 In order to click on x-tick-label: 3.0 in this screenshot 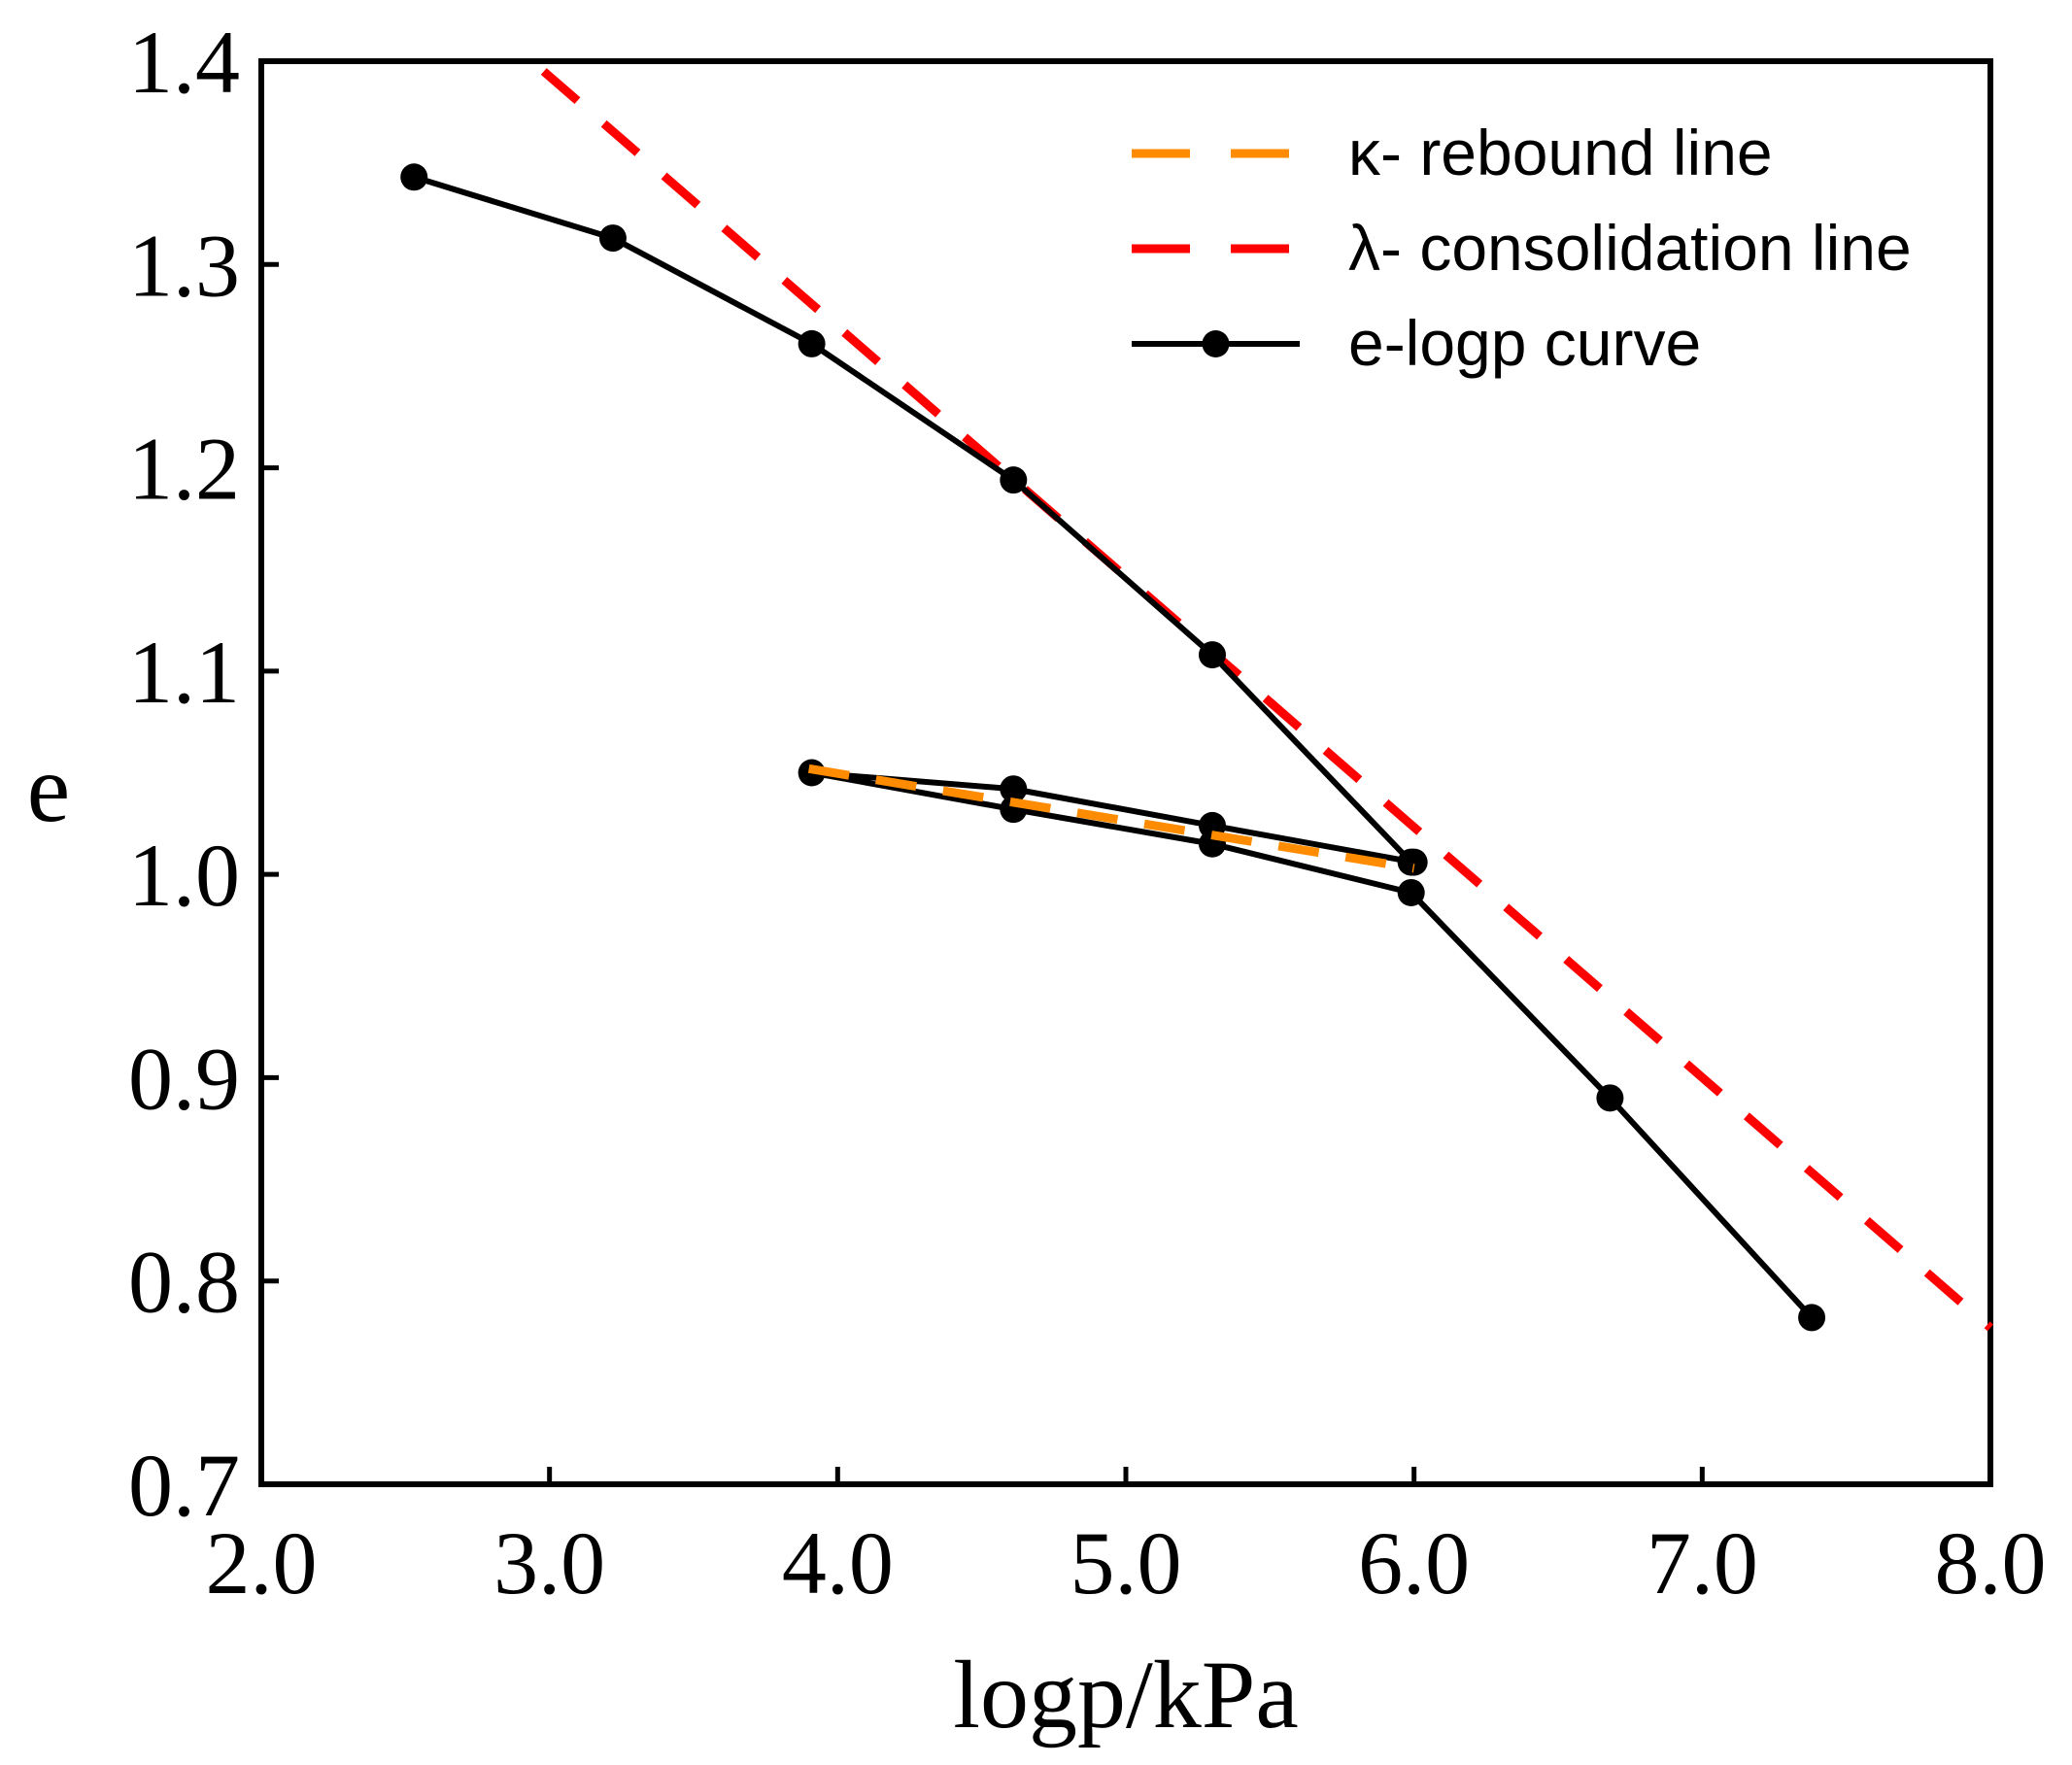, I will do `click(549, 1562)`.